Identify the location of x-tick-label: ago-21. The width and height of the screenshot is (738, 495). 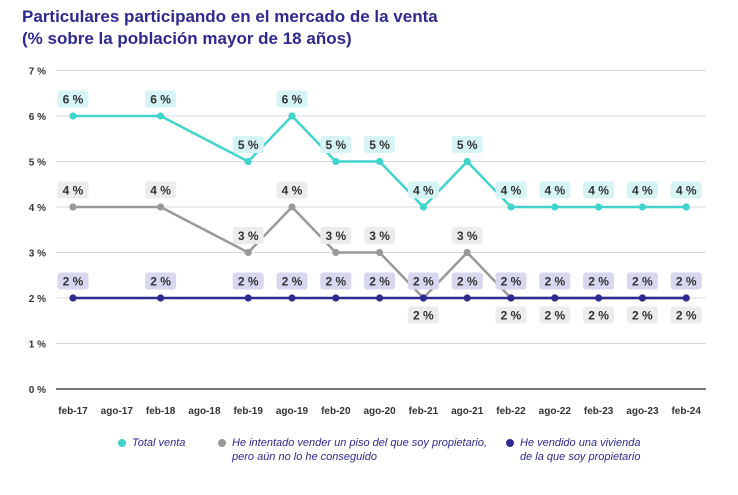
(467, 411).